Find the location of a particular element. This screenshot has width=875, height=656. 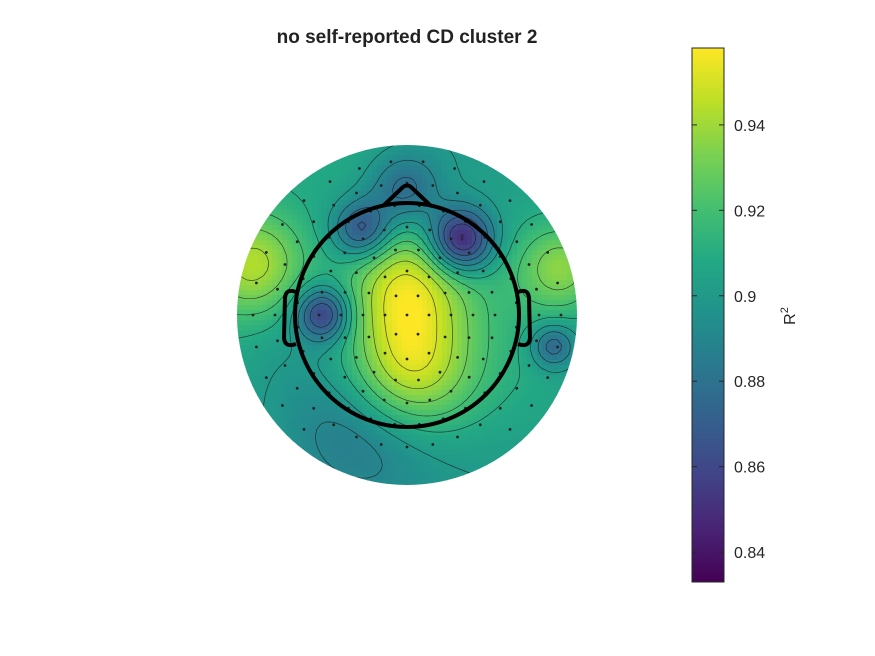

colorbar-tick-label: 0.86 is located at coordinates (749, 468).